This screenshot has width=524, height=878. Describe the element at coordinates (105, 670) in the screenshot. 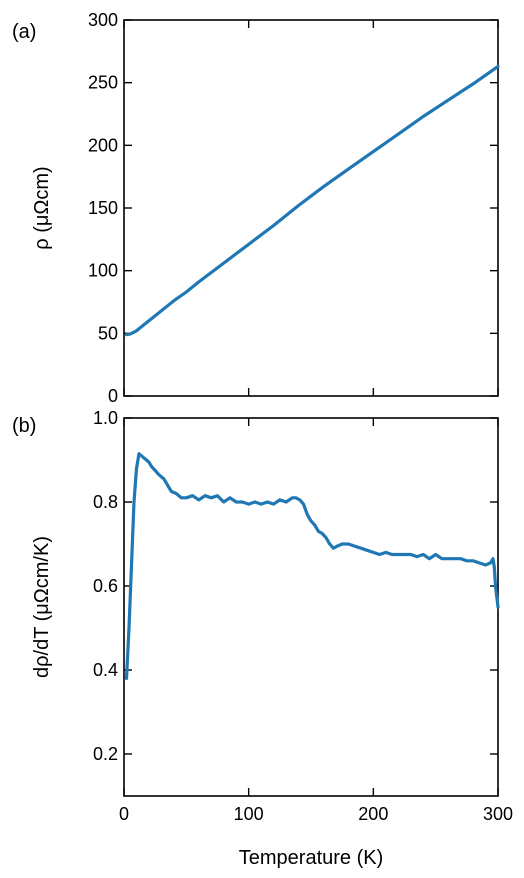

I see `y-tick-label: 0.4` at that location.